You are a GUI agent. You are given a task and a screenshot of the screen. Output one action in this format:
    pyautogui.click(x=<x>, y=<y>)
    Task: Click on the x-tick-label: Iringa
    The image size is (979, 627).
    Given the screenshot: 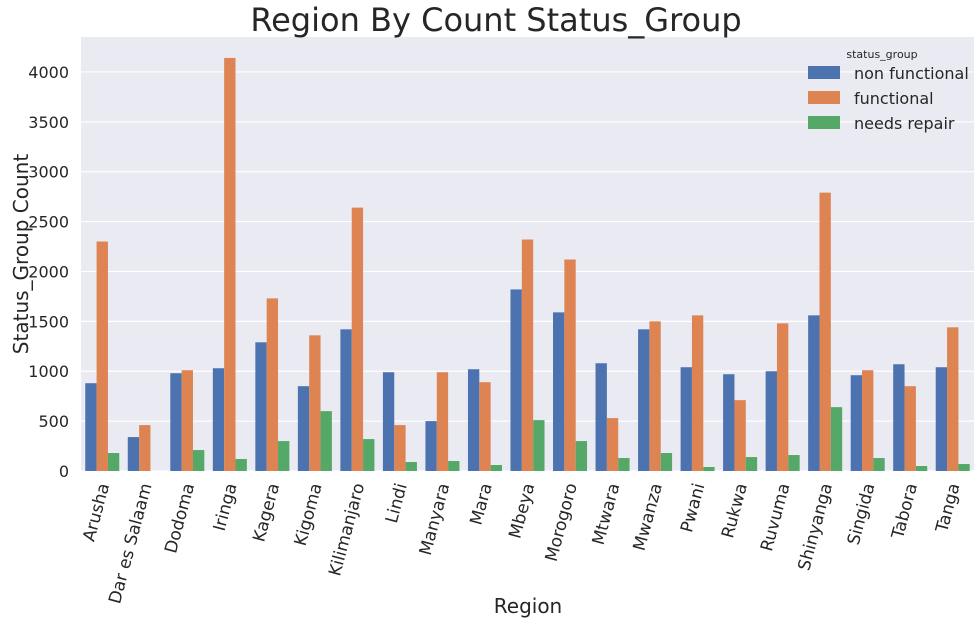 What is the action you would take?
    pyautogui.click(x=226, y=507)
    